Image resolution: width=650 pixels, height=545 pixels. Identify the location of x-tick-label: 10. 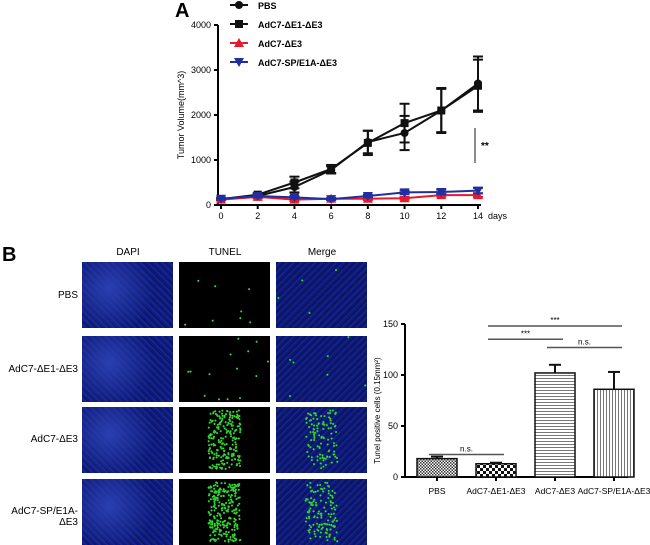
(405, 216).